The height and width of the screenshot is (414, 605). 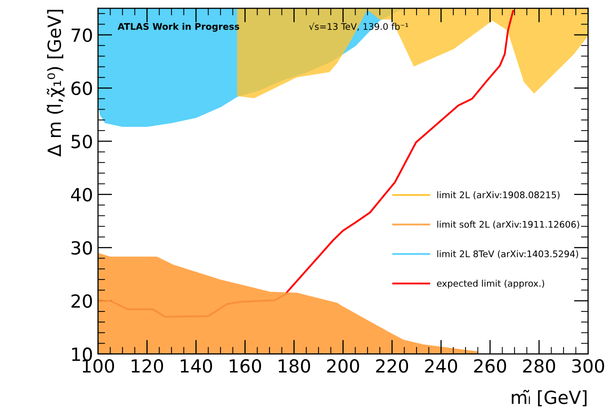 What do you see at coordinates (507, 254) in the screenshot?
I see `legend-label: limit 2L 8TeV (arXiv:1403.5294)` at bounding box center [507, 254].